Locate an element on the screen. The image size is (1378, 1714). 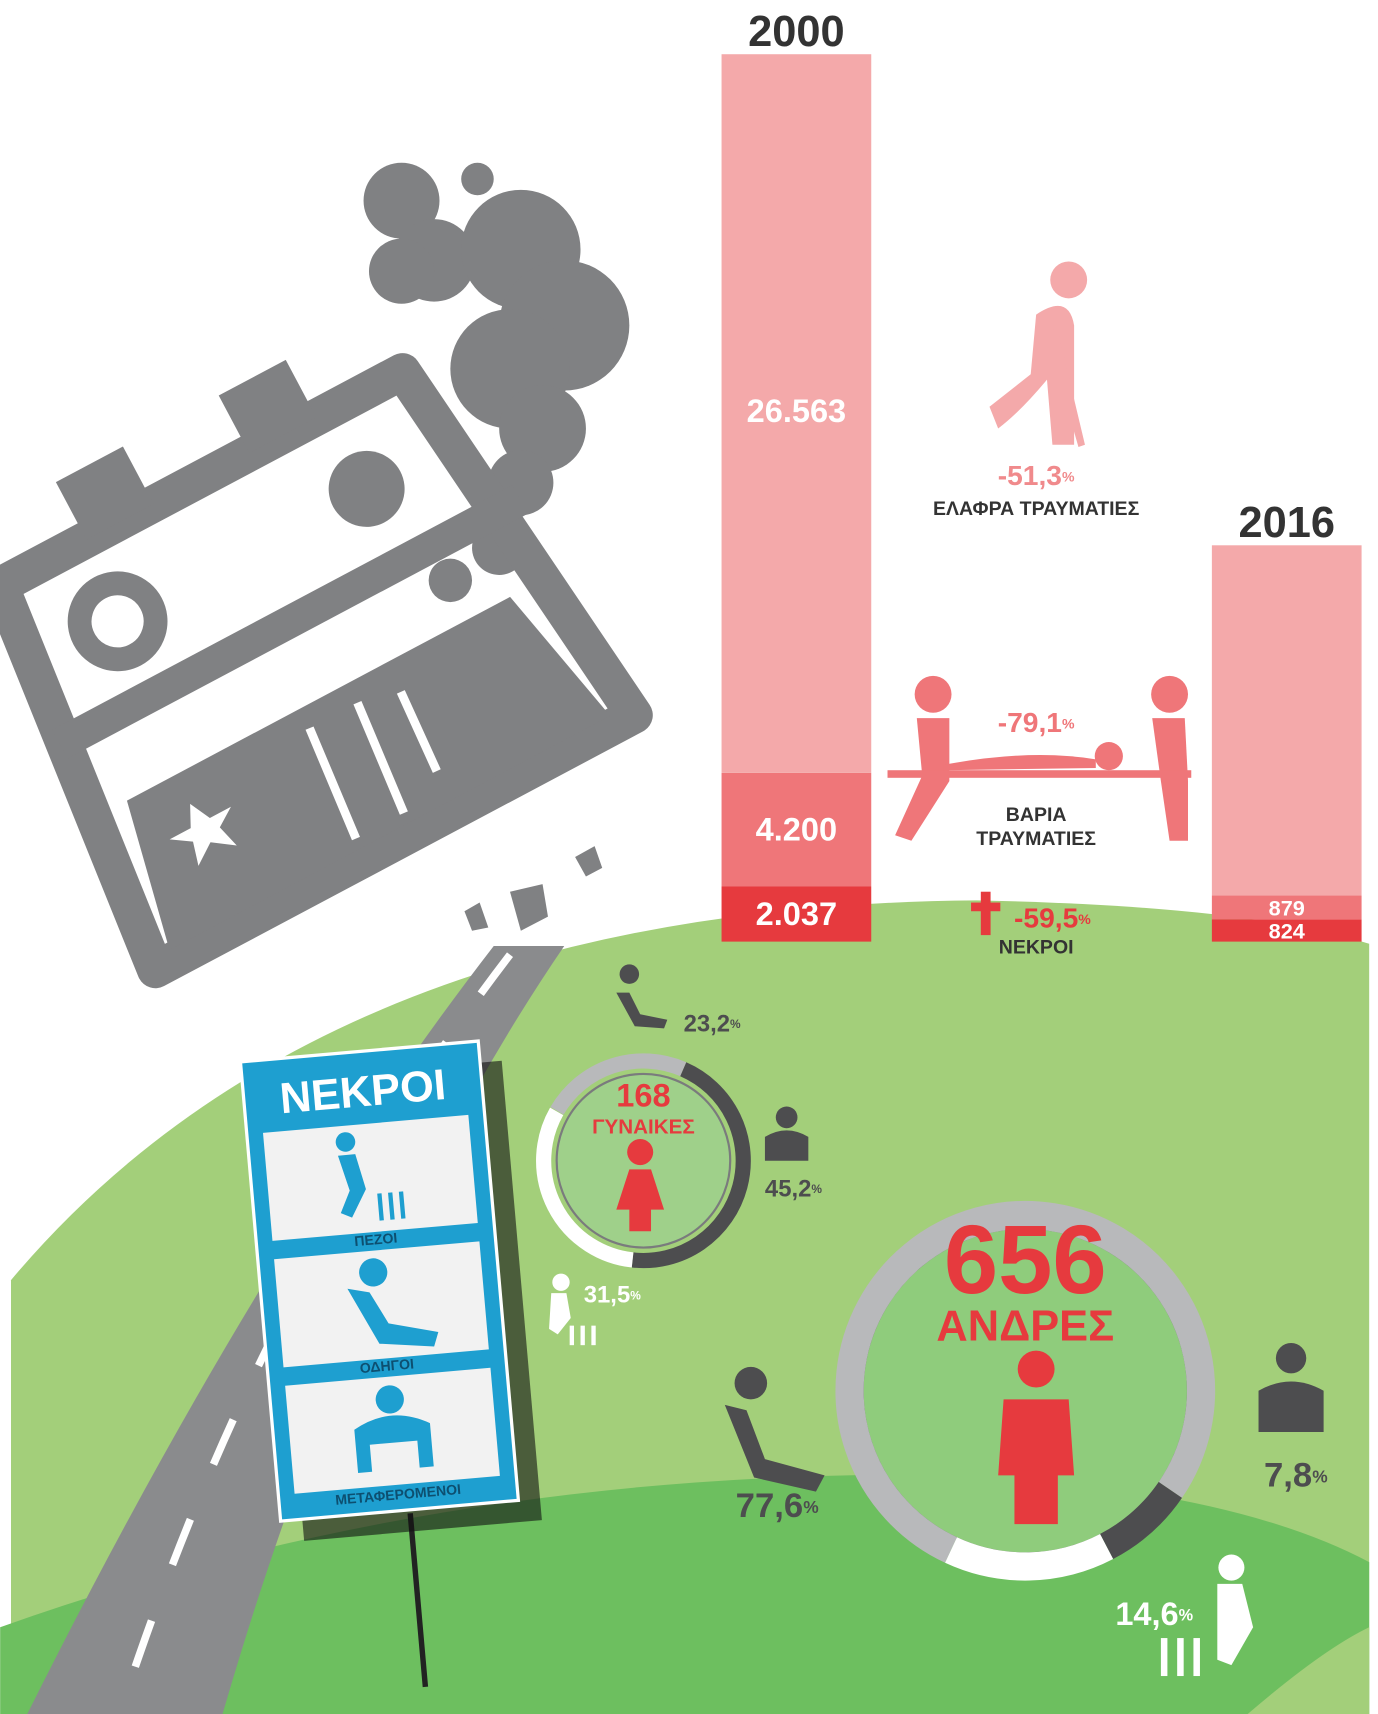
value-label: 26.563 is located at coordinates (797, 411).